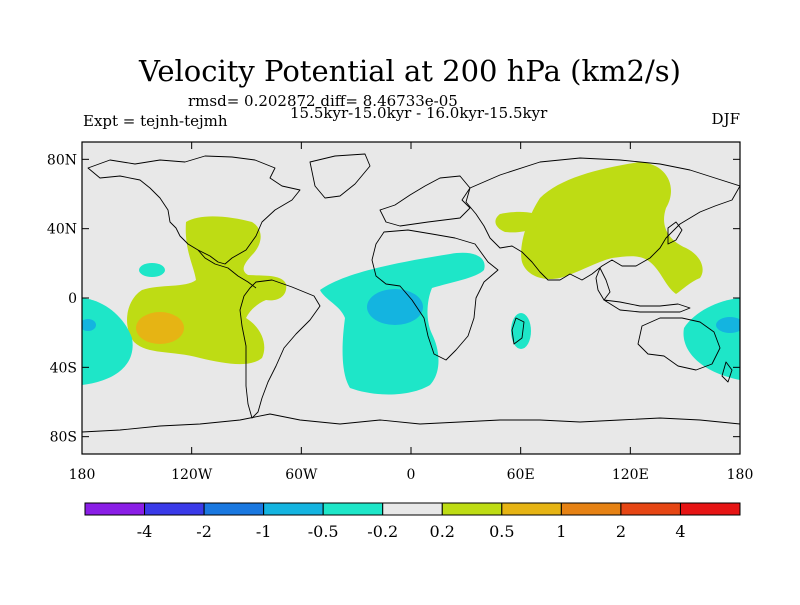  I want to click on y-tick-label: 40N, so click(62, 230).